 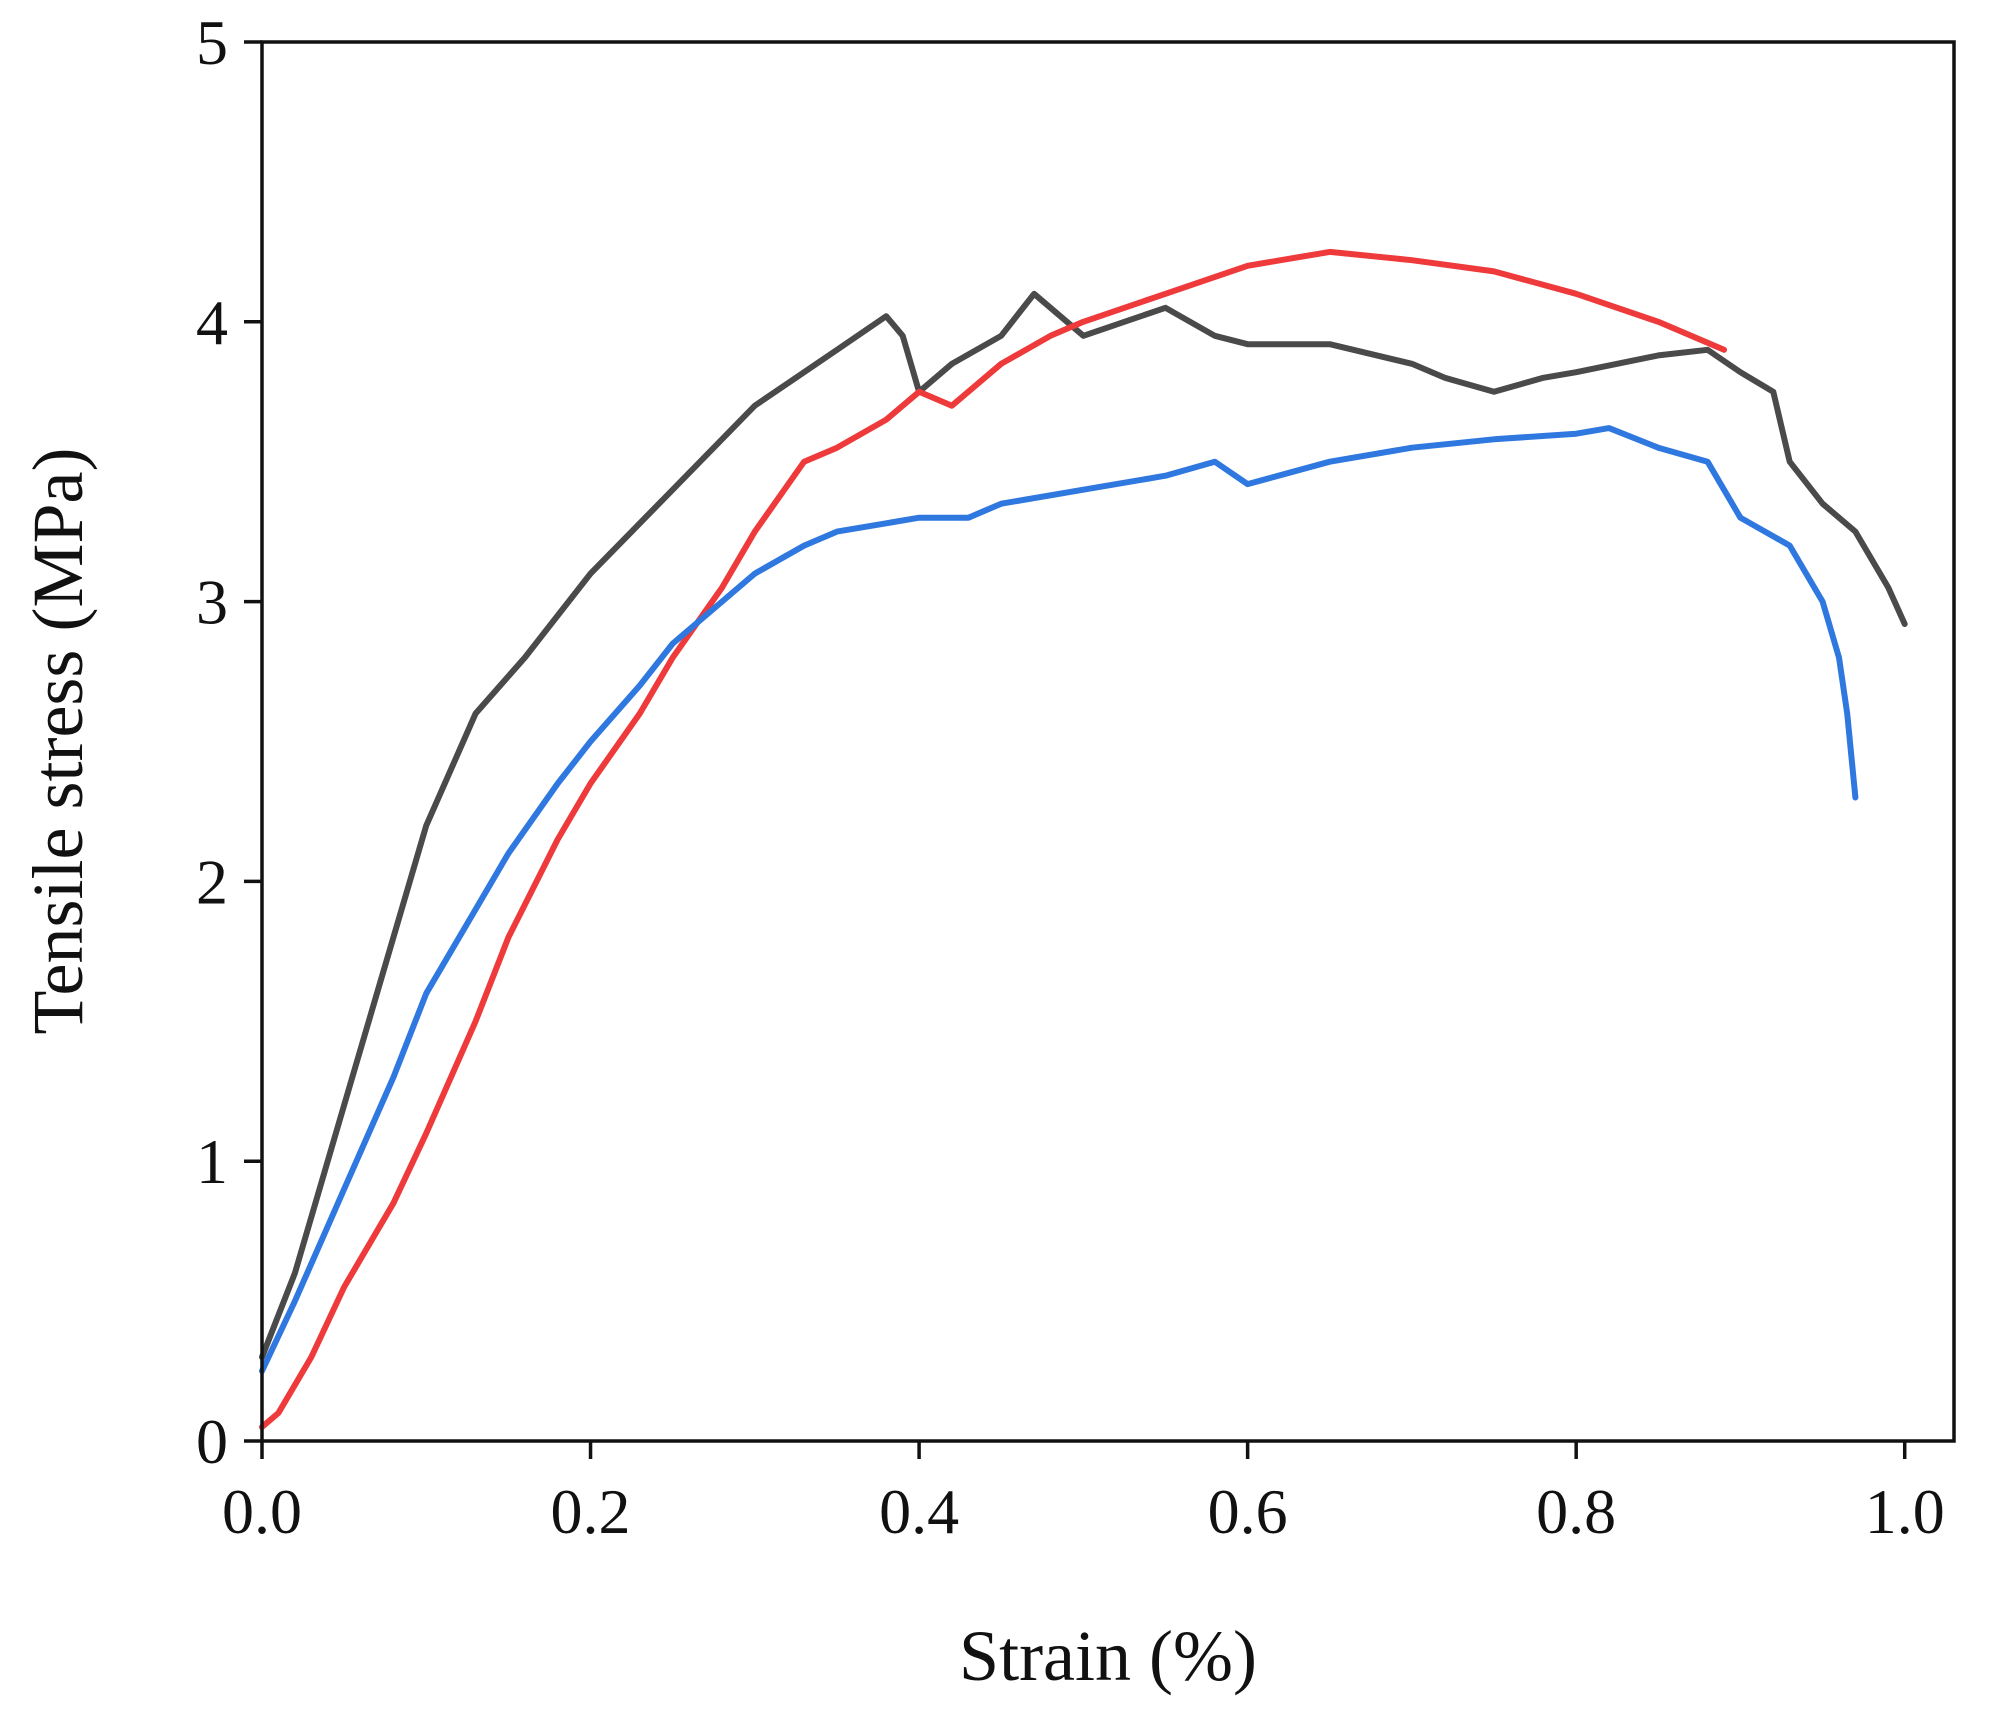 What do you see at coordinates (212, 1161) in the screenshot?
I see `y-tick-label: 1` at bounding box center [212, 1161].